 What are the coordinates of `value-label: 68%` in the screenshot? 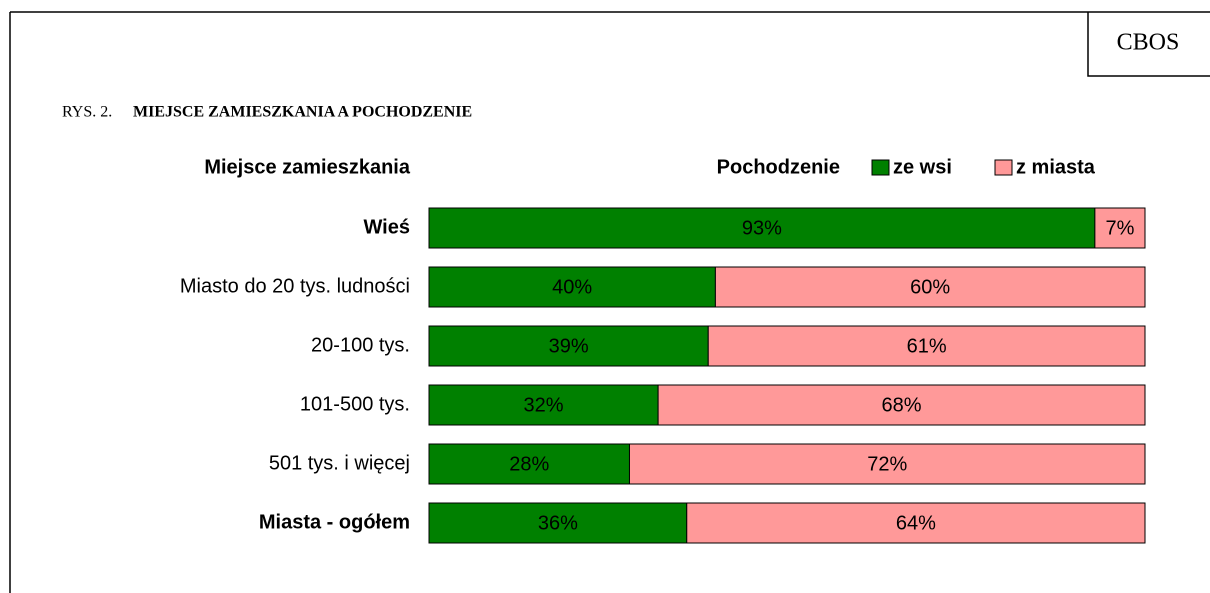 It's located at (902, 405).